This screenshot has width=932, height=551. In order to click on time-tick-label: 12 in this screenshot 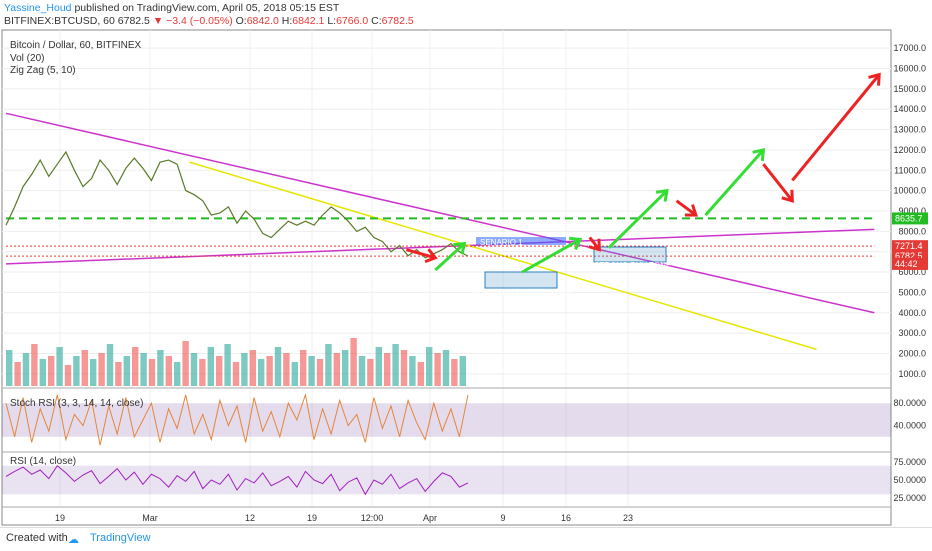, I will do `click(250, 518)`.